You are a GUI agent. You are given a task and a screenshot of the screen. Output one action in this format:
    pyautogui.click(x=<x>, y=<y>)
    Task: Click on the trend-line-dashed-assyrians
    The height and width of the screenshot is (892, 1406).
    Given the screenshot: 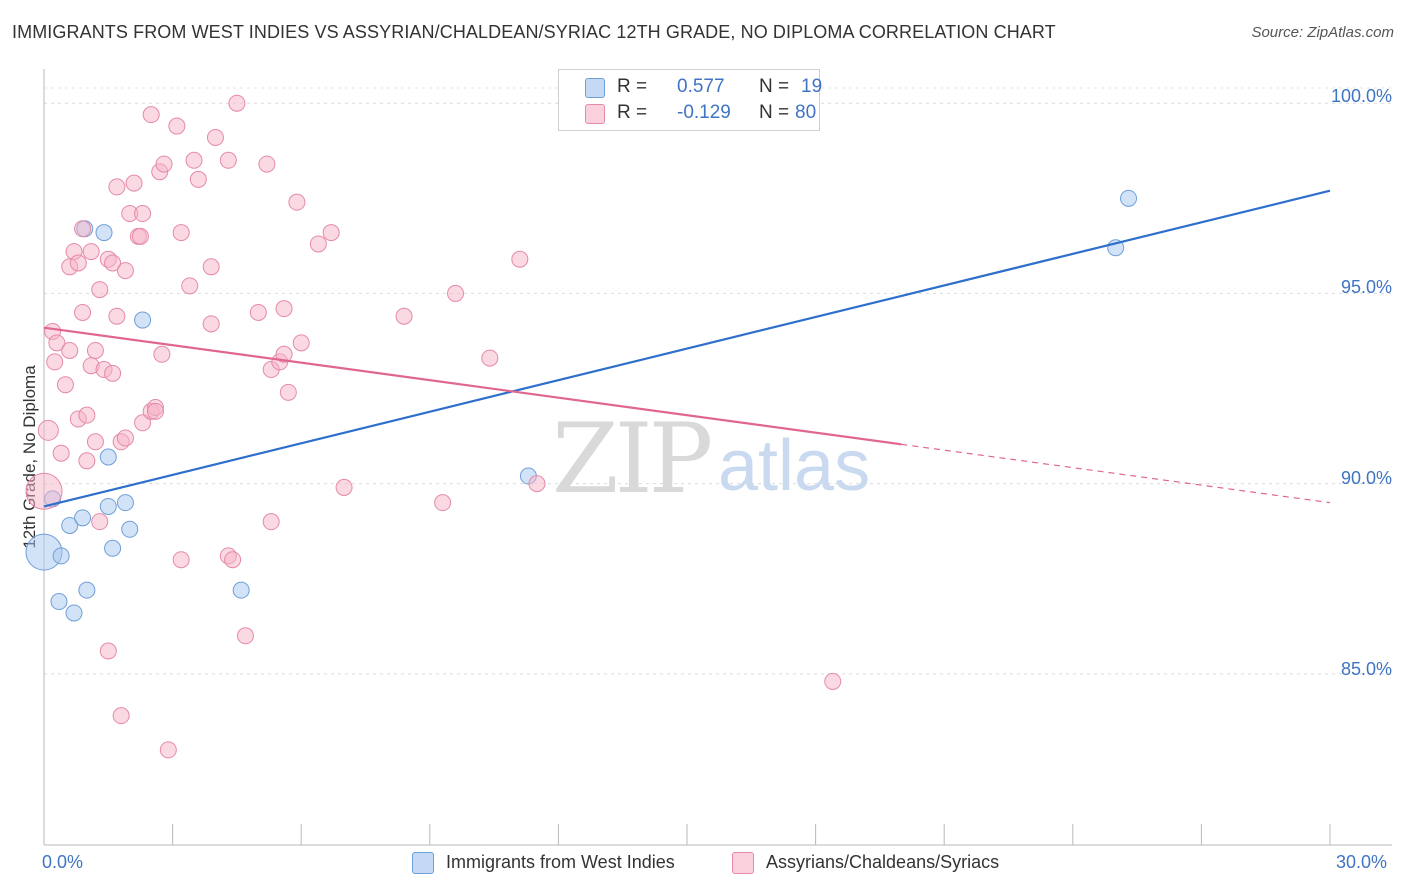 What is the action you would take?
    pyautogui.click(x=1116, y=473)
    